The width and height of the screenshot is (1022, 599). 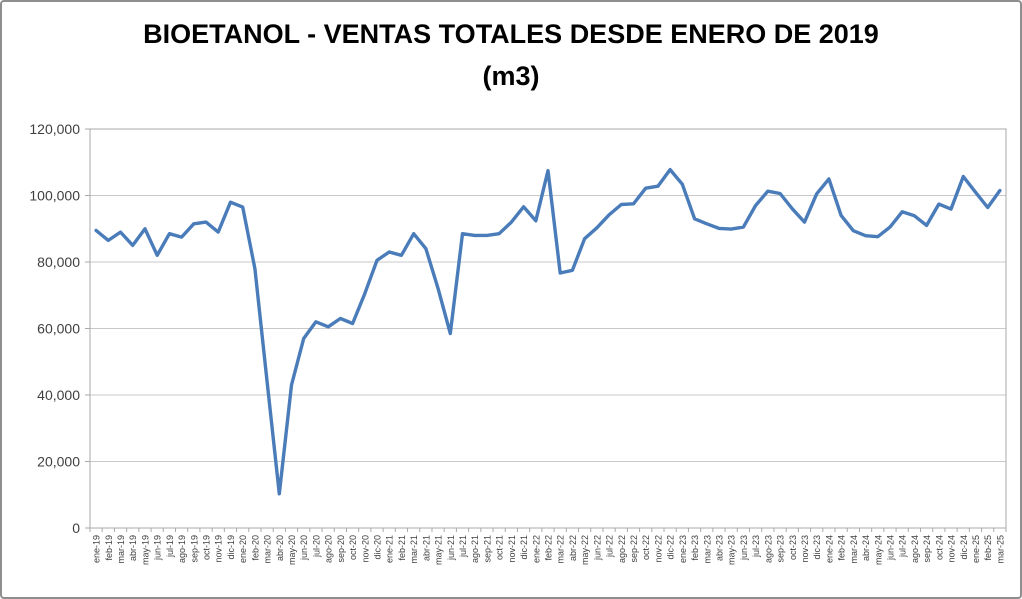 What do you see at coordinates (207, 547) in the screenshot?
I see `x-axis-tick-label: oct-19` at bounding box center [207, 547].